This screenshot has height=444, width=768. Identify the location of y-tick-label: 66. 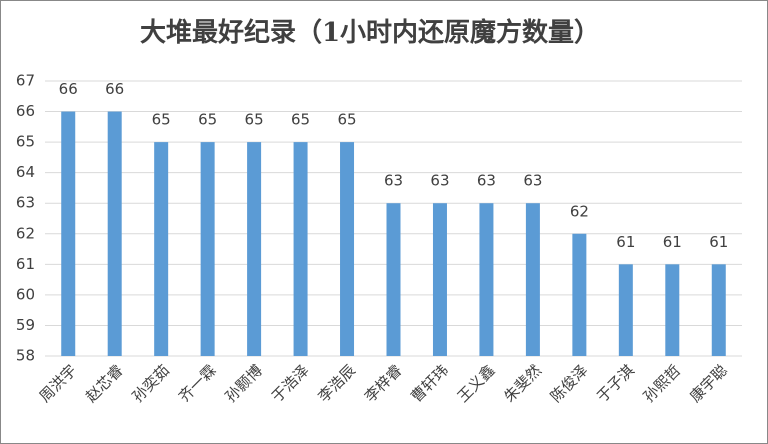
(25, 111).